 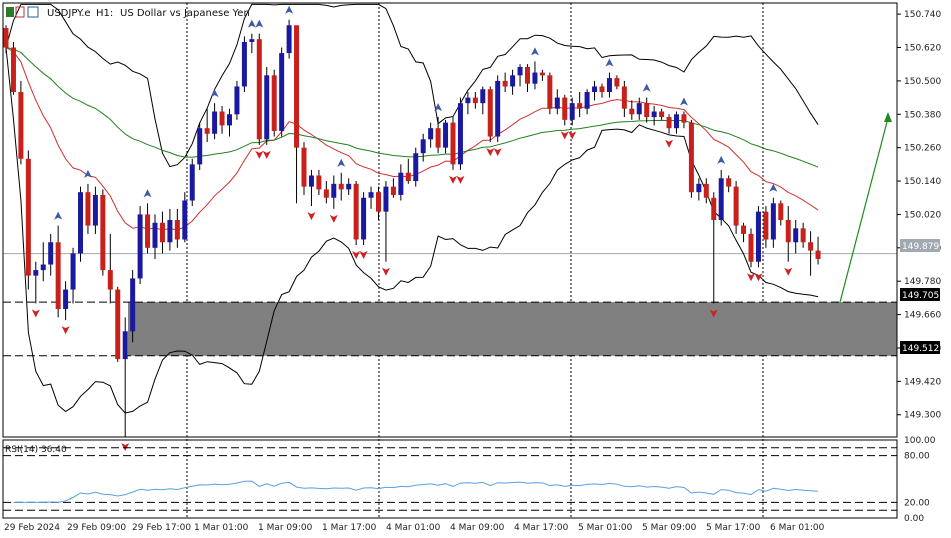 What do you see at coordinates (221, 528) in the screenshot?
I see `time-axis-label: 1 Mar 01:00` at bounding box center [221, 528].